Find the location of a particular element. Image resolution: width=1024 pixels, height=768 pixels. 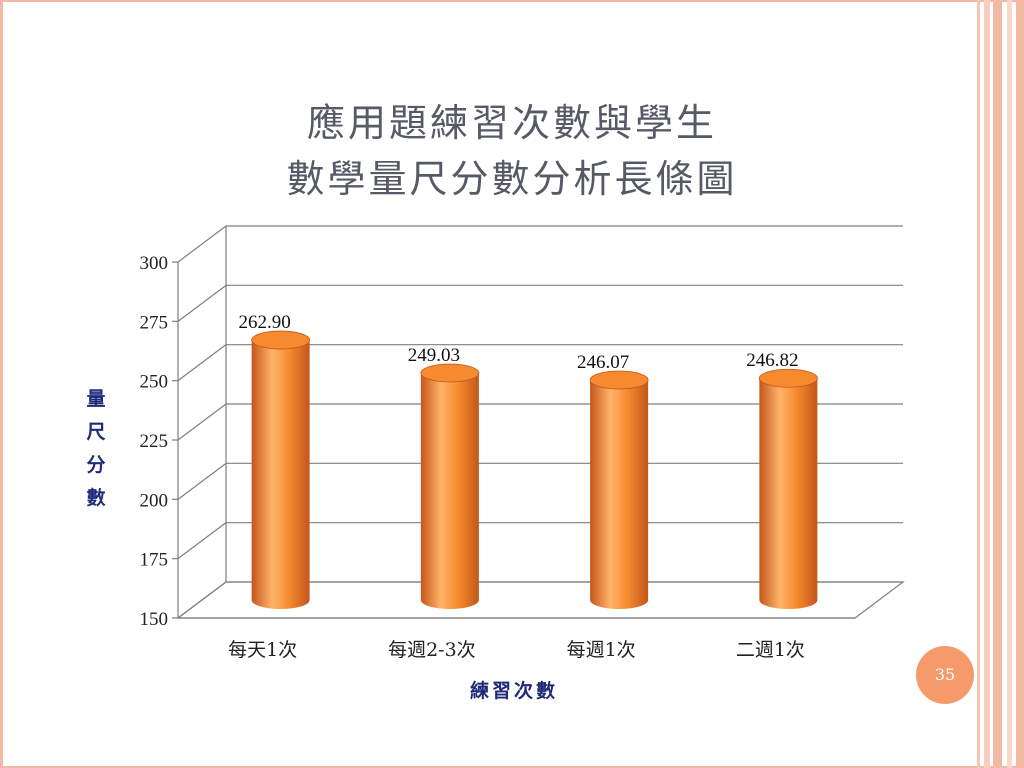

y-axis-title: 數 is located at coordinates (95, 498).